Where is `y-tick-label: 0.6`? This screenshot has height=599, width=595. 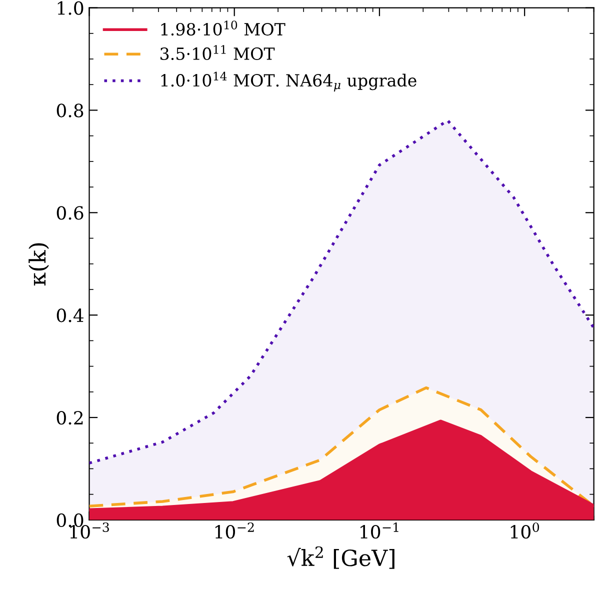 y-tick-label: 0.6 is located at coordinates (70, 213).